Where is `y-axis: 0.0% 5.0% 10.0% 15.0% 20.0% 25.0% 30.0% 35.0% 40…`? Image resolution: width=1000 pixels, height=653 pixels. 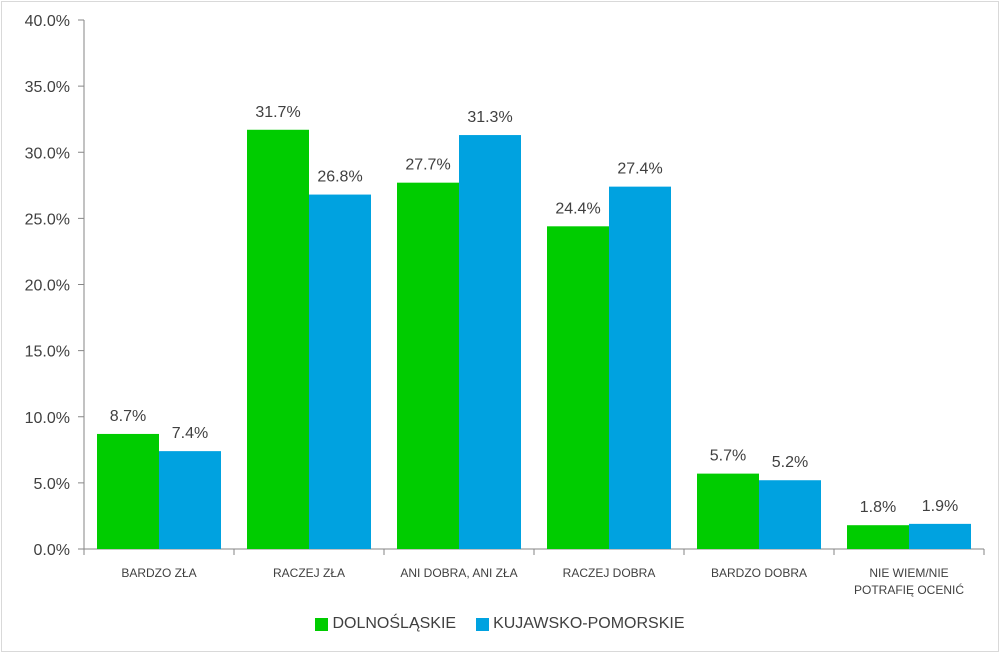
y-axis: 0.0% 5.0% 10.0% 15.0% 20.0% 25.0% 30.0% 35.0% 40… is located at coordinates (55, 286).